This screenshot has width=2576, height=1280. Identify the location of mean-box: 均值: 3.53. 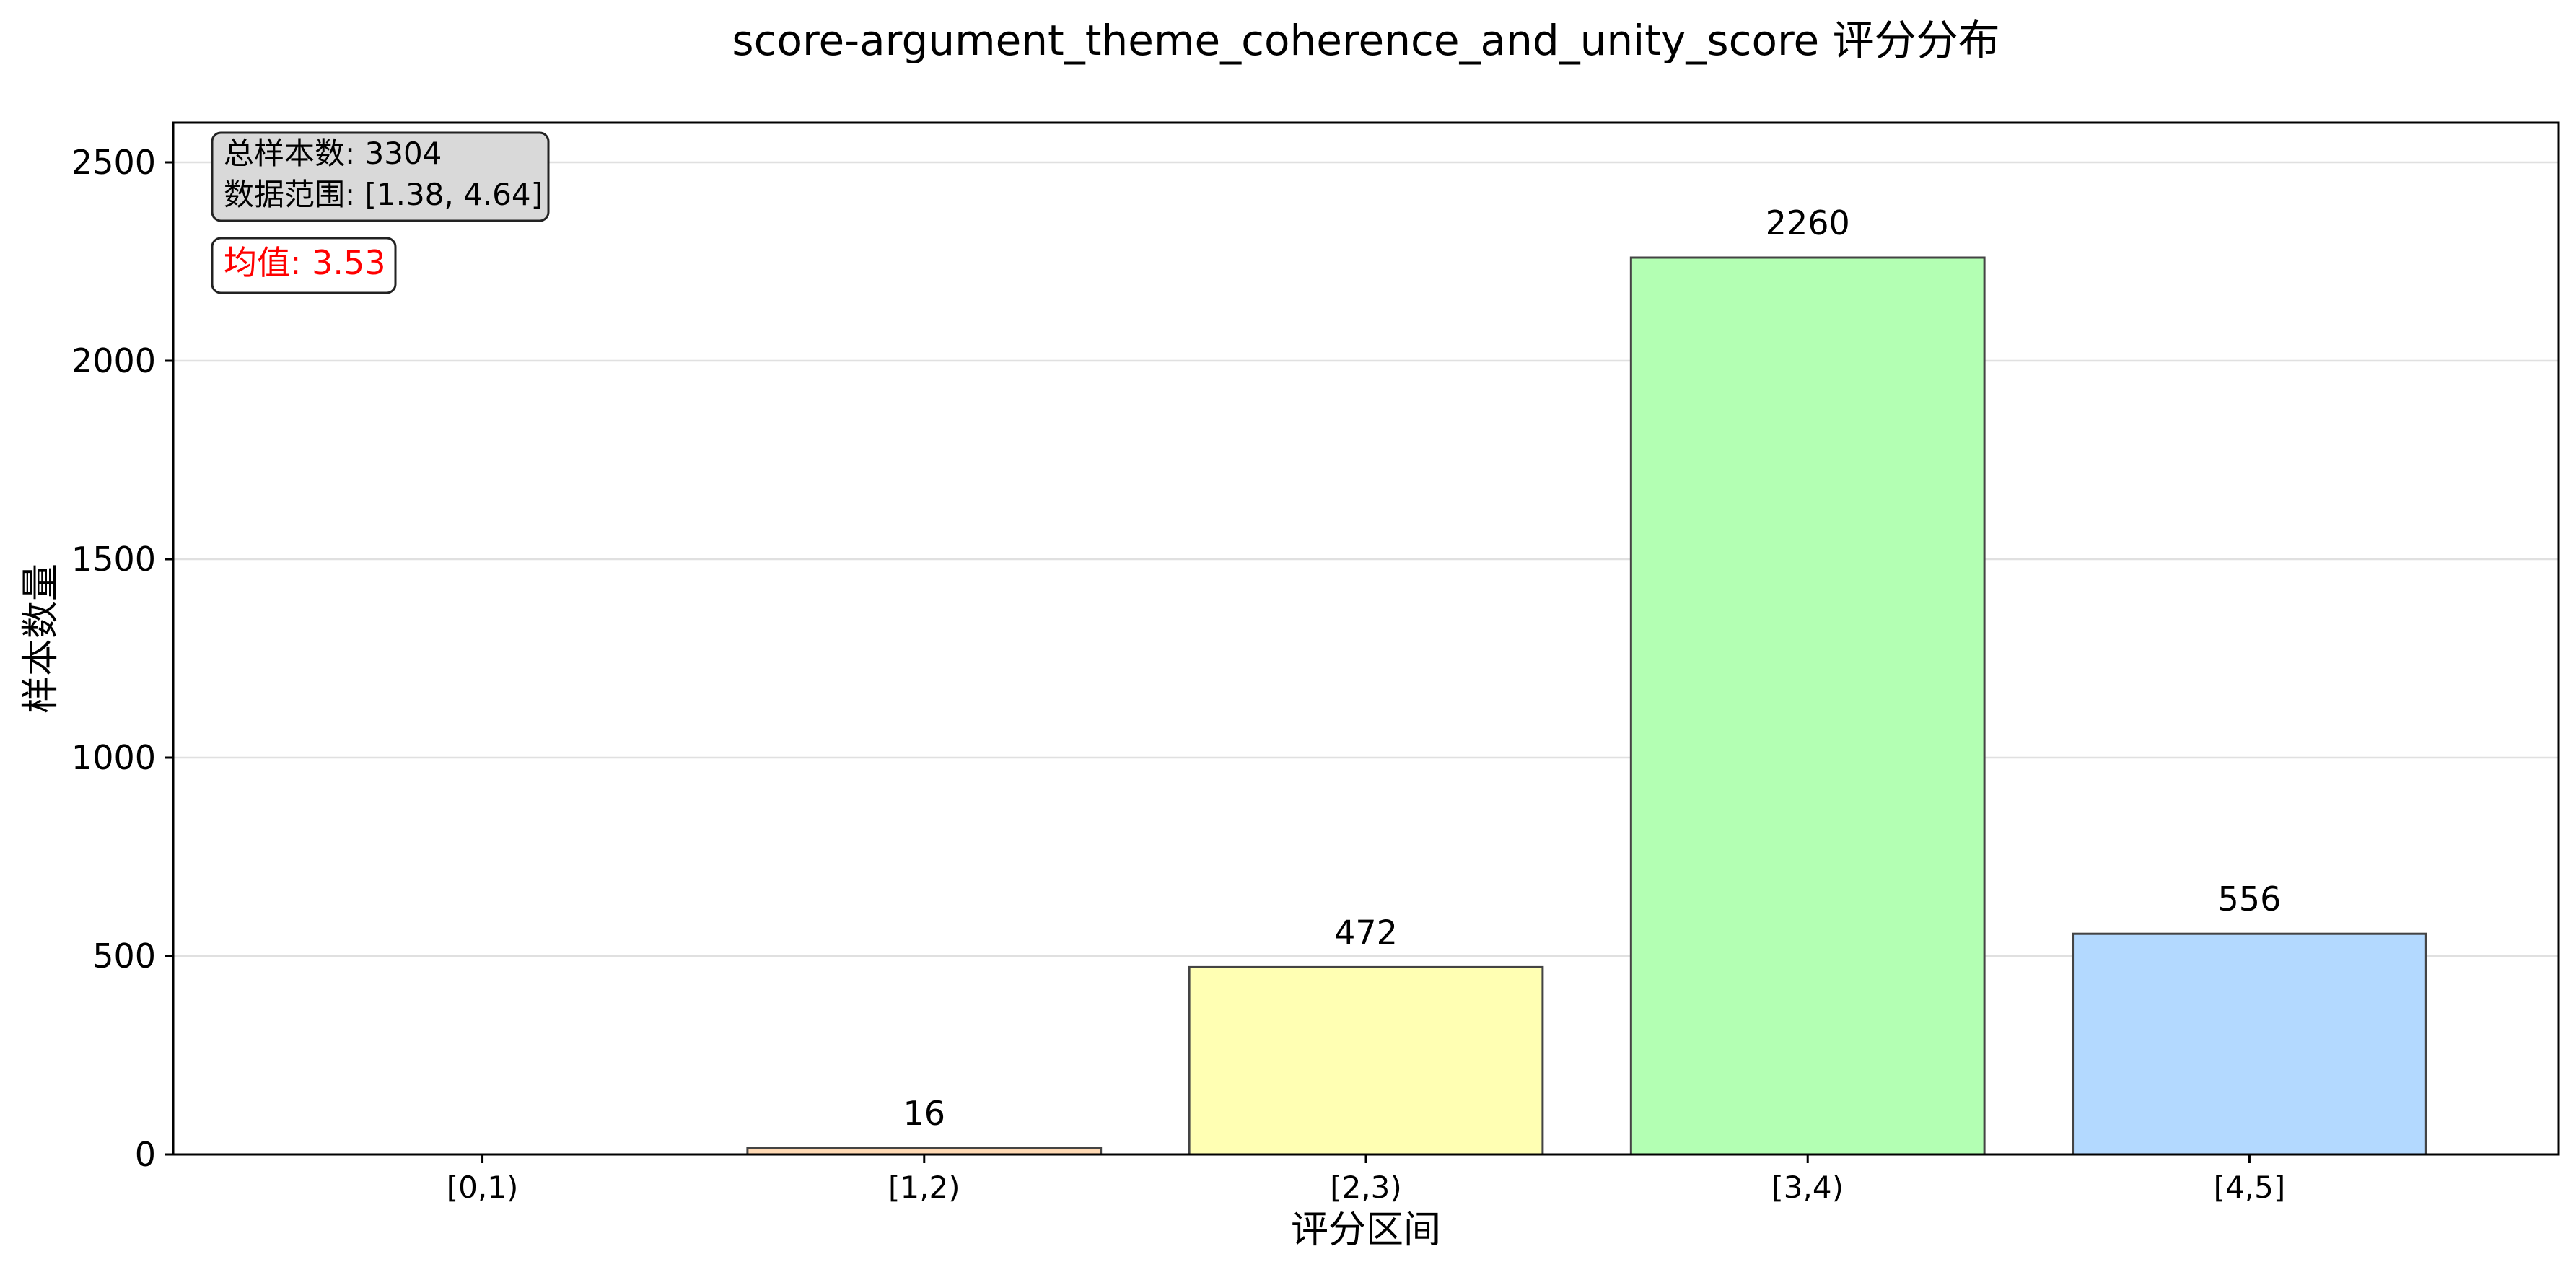
(304, 265).